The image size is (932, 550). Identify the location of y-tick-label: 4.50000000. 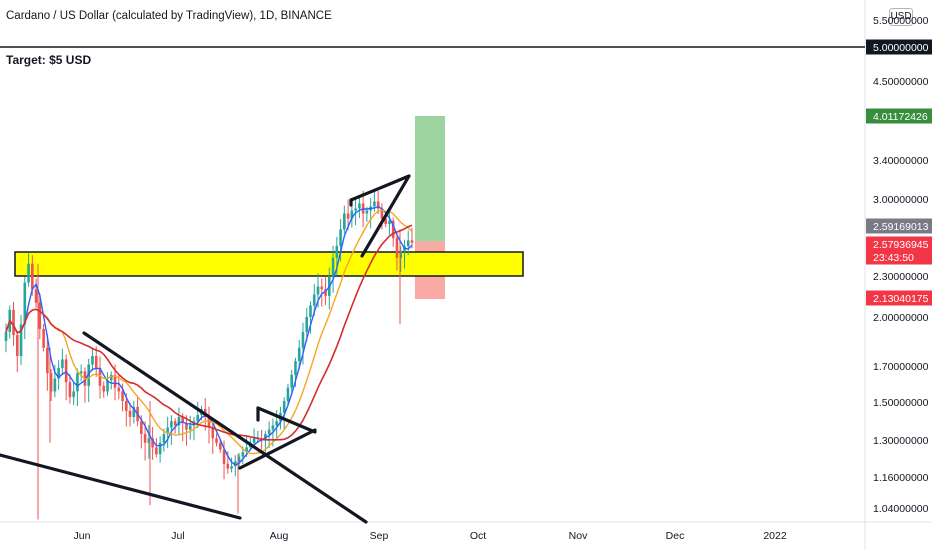
(901, 82).